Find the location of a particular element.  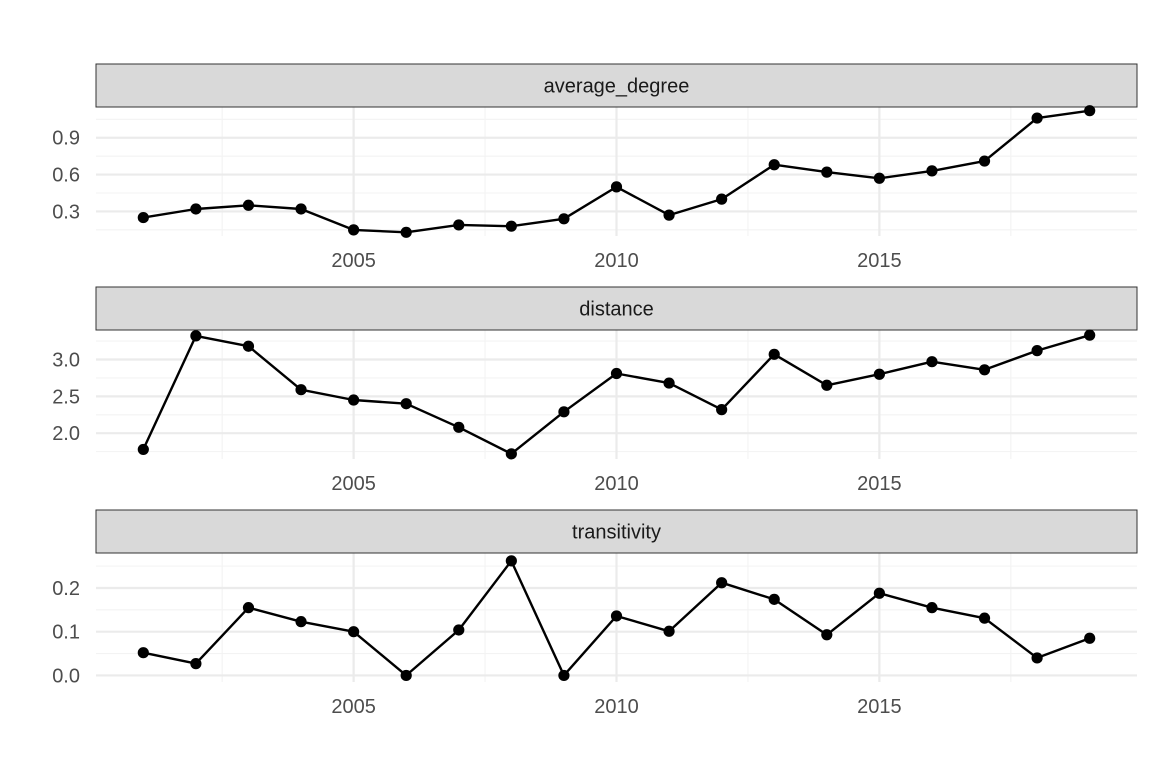

y-tick-label: 0.0 is located at coordinates (66, 676).